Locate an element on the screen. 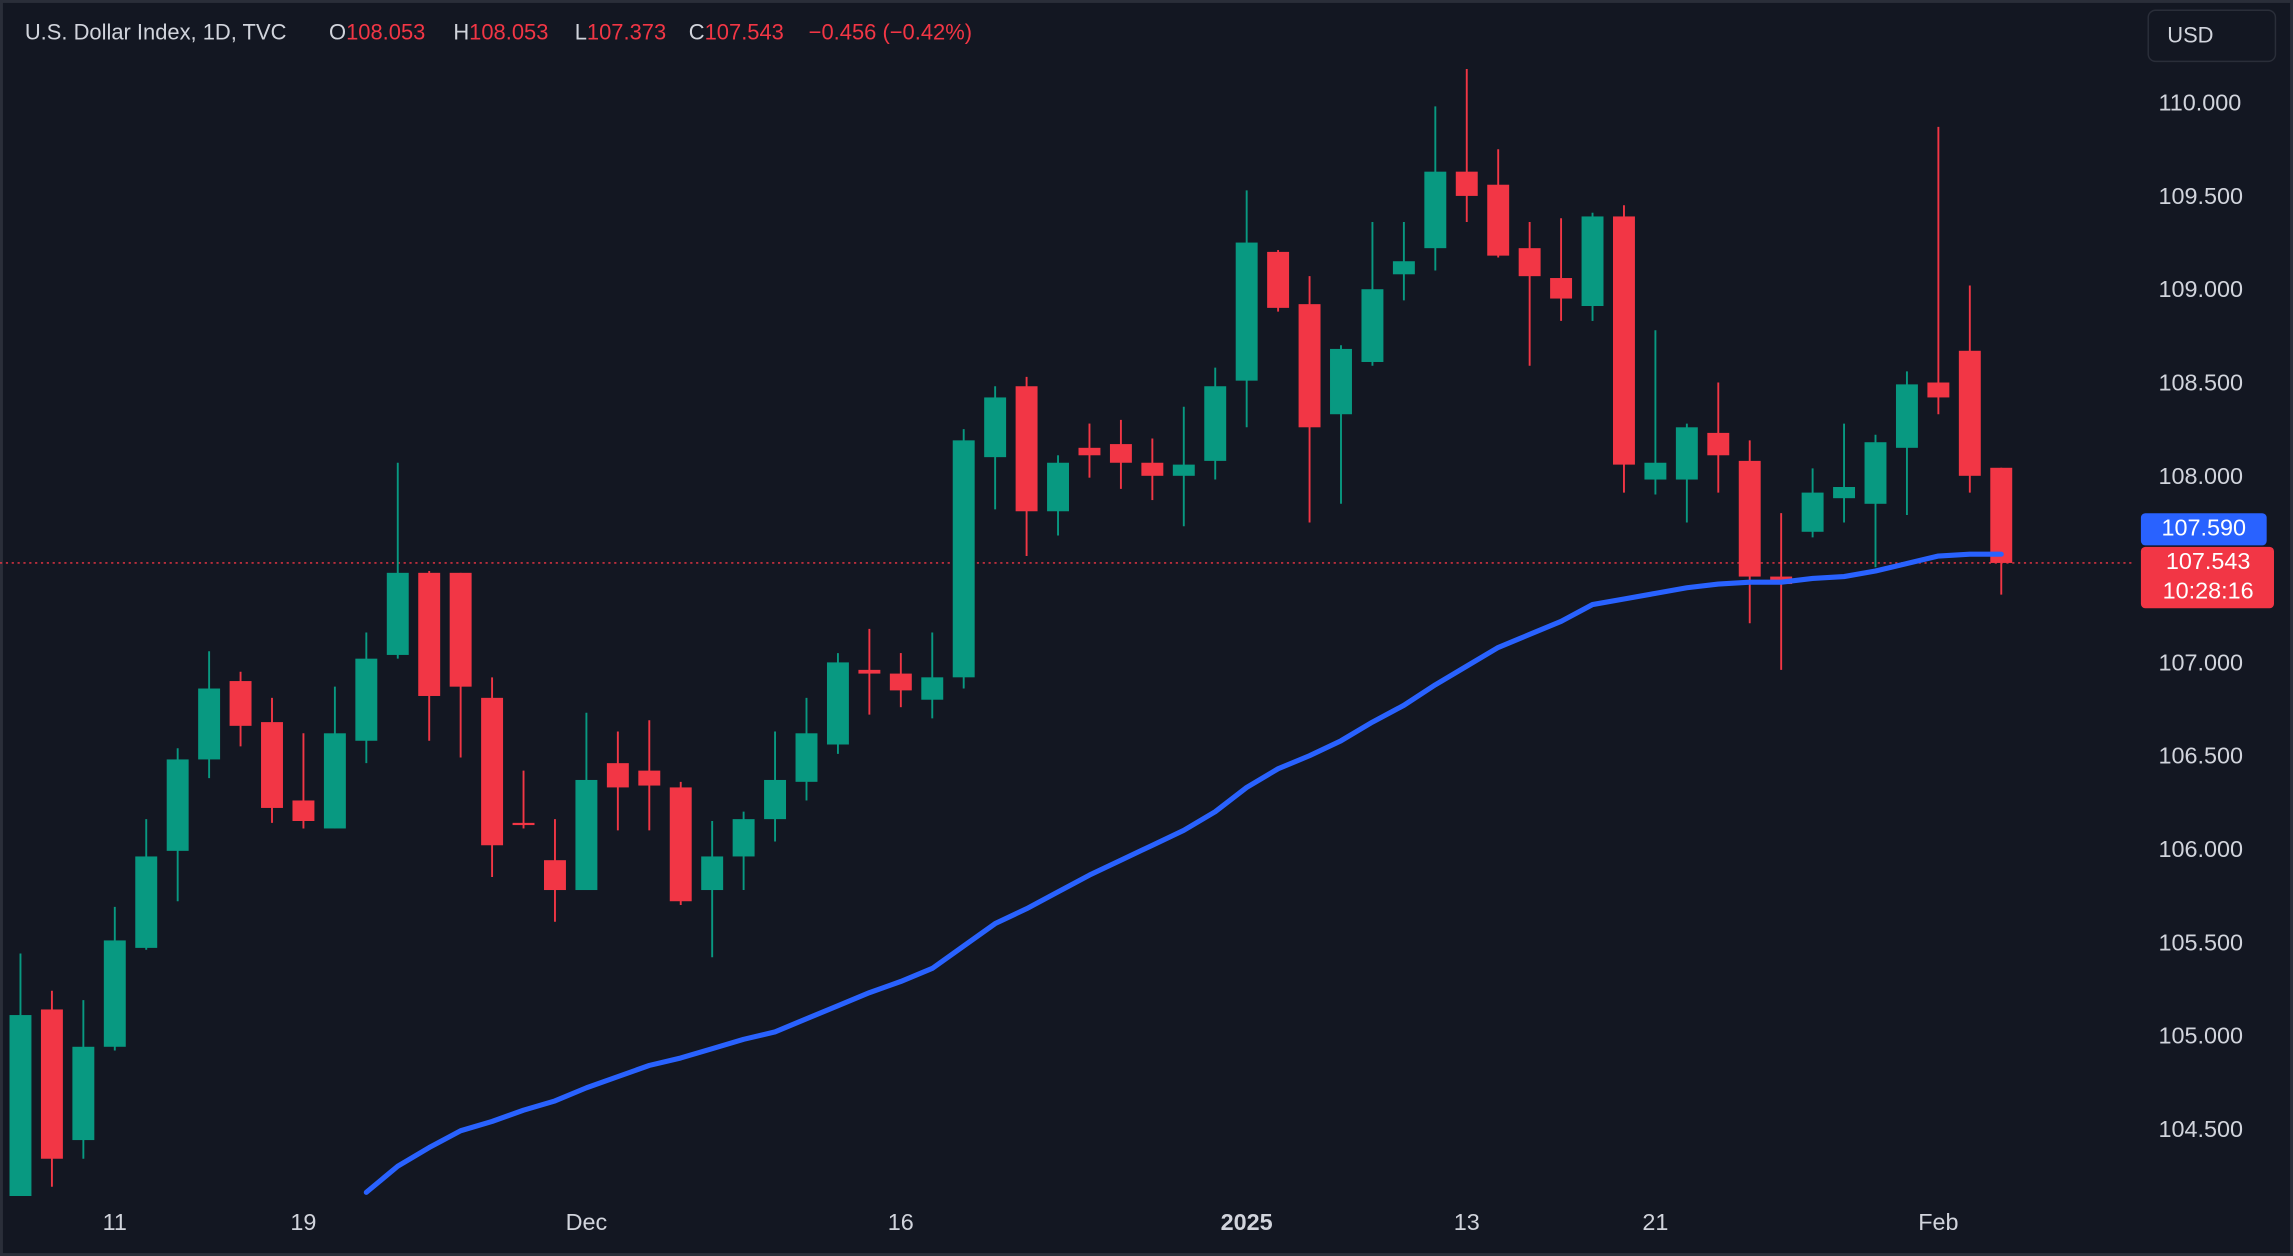  price-tag-label: 107.543 is located at coordinates (2208, 561).